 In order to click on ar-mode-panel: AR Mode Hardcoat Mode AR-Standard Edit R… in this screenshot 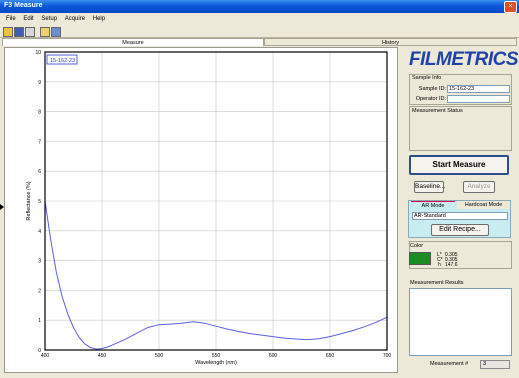, I will do `click(459, 219)`.